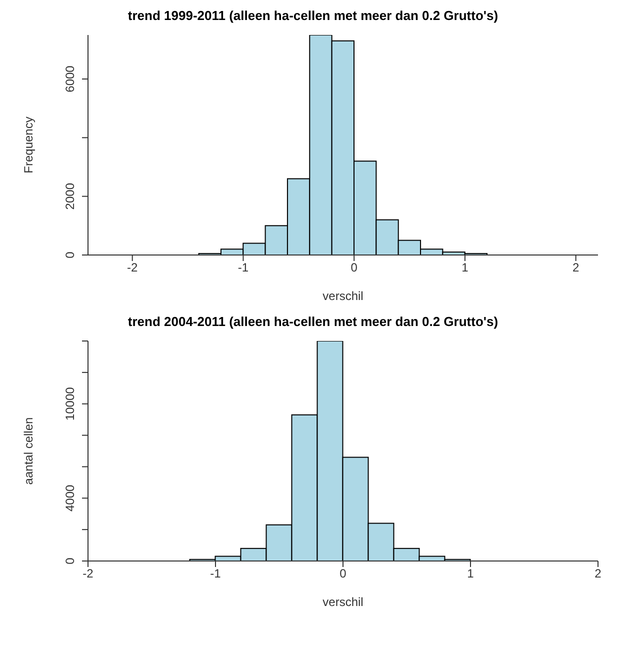 The width and height of the screenshot is (630, 655). What do you see at coordinates (28, 145) in the screenshot?
I see `y-axis-title: Frequency` at bounding box center [28, 145].